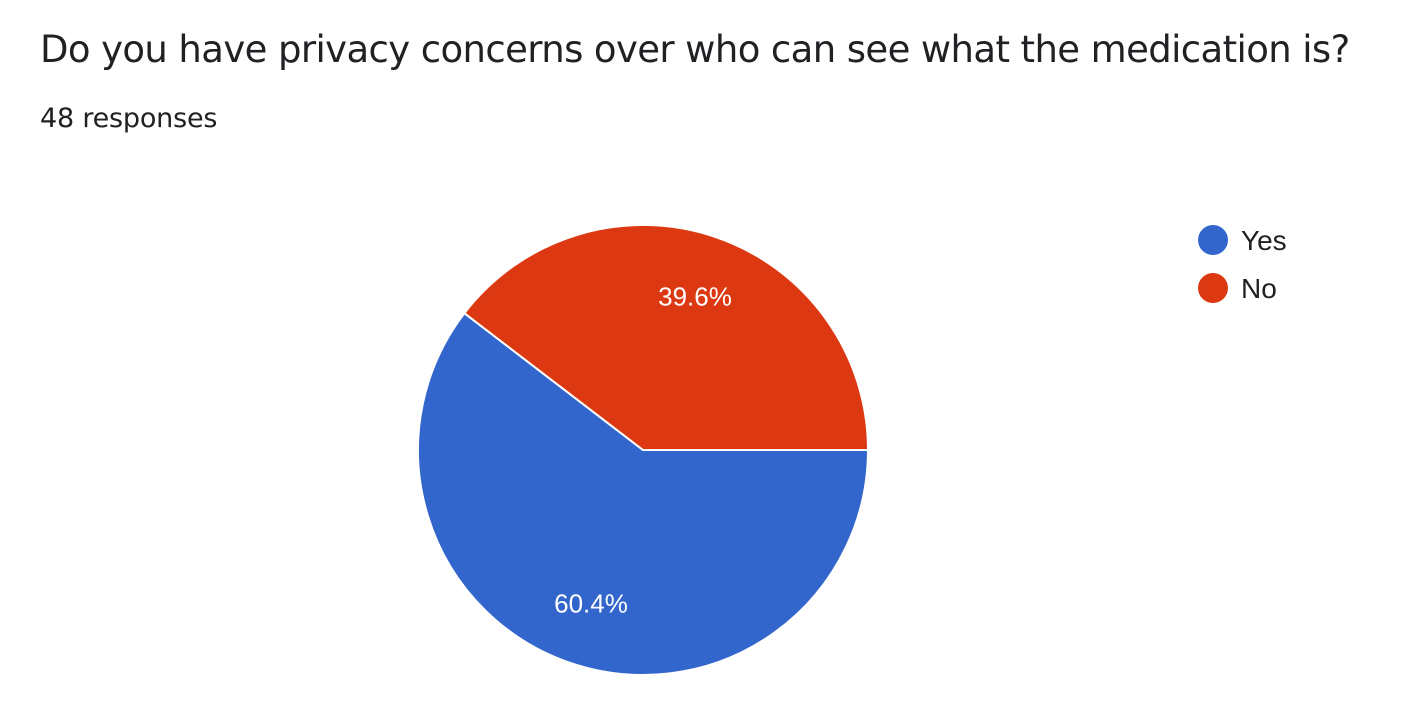 This screenshot has width=1410, height=720. I want to click on pie-slice-no, so click(666, 337).